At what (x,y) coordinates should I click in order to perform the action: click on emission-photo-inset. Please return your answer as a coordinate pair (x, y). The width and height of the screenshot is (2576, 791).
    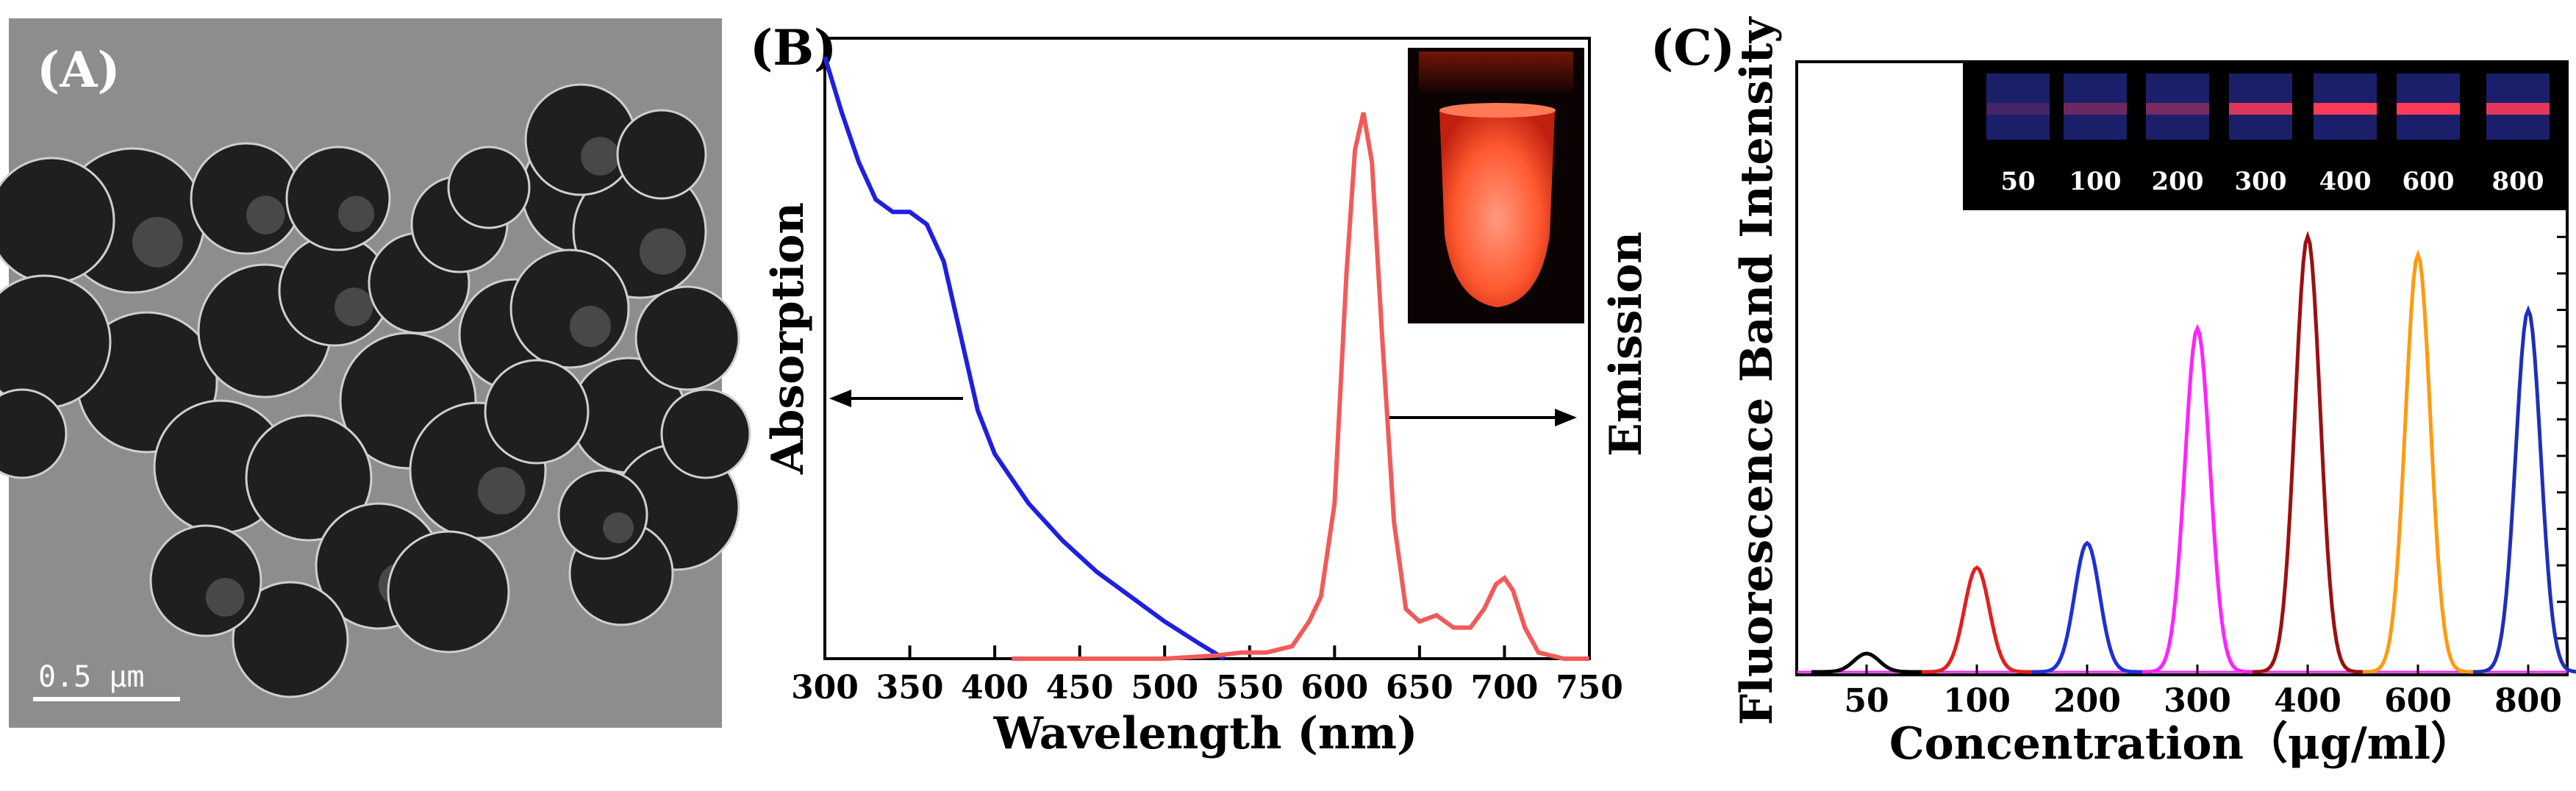
    Looking at the image, I should click on (1496, 185).